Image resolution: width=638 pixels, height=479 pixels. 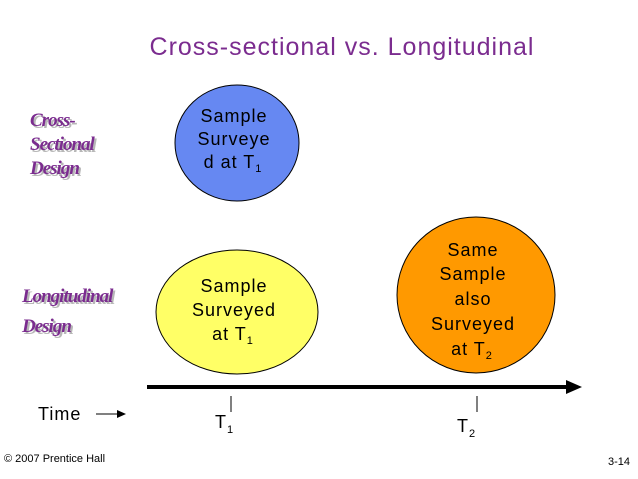 What do you see at coordinates (69, 312) in the screenshot?
I see `longitudinal-label: Longitudinal Design Longitudinal Design` at bounding box center [69, 312].